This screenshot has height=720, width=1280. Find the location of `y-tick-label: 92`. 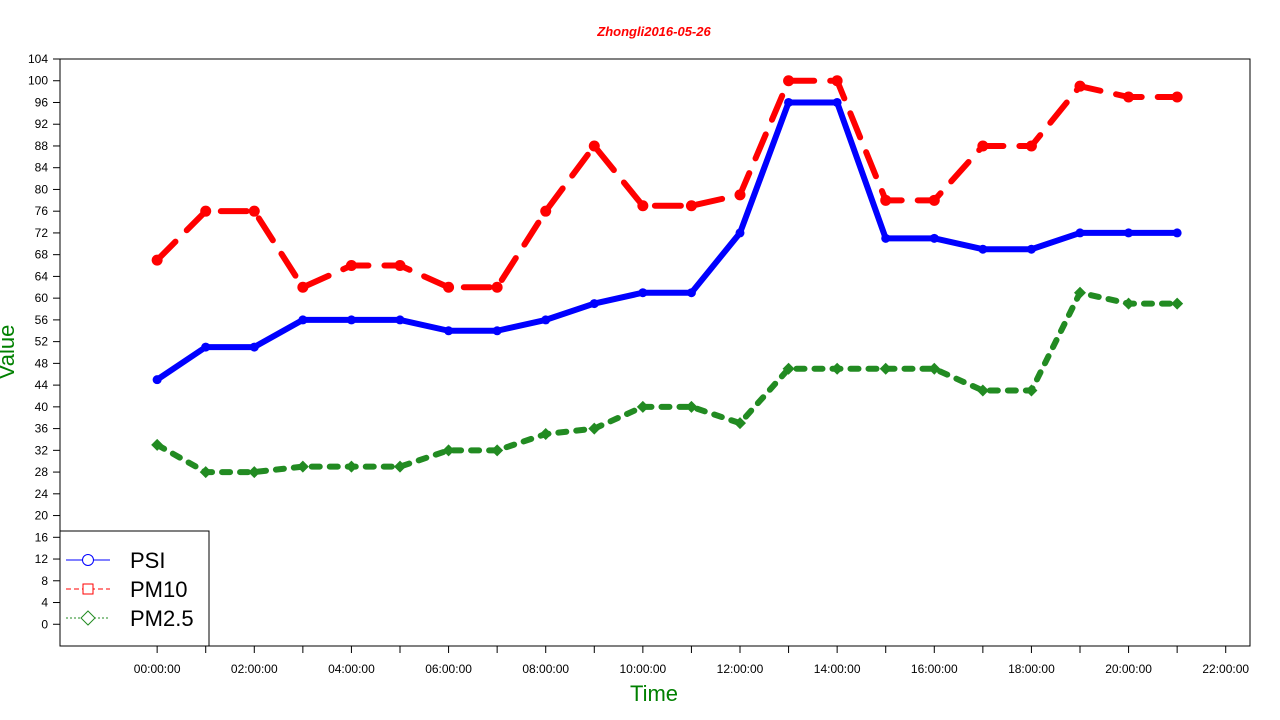

y-tick-label: 92 is located at coordinates (42, 124).